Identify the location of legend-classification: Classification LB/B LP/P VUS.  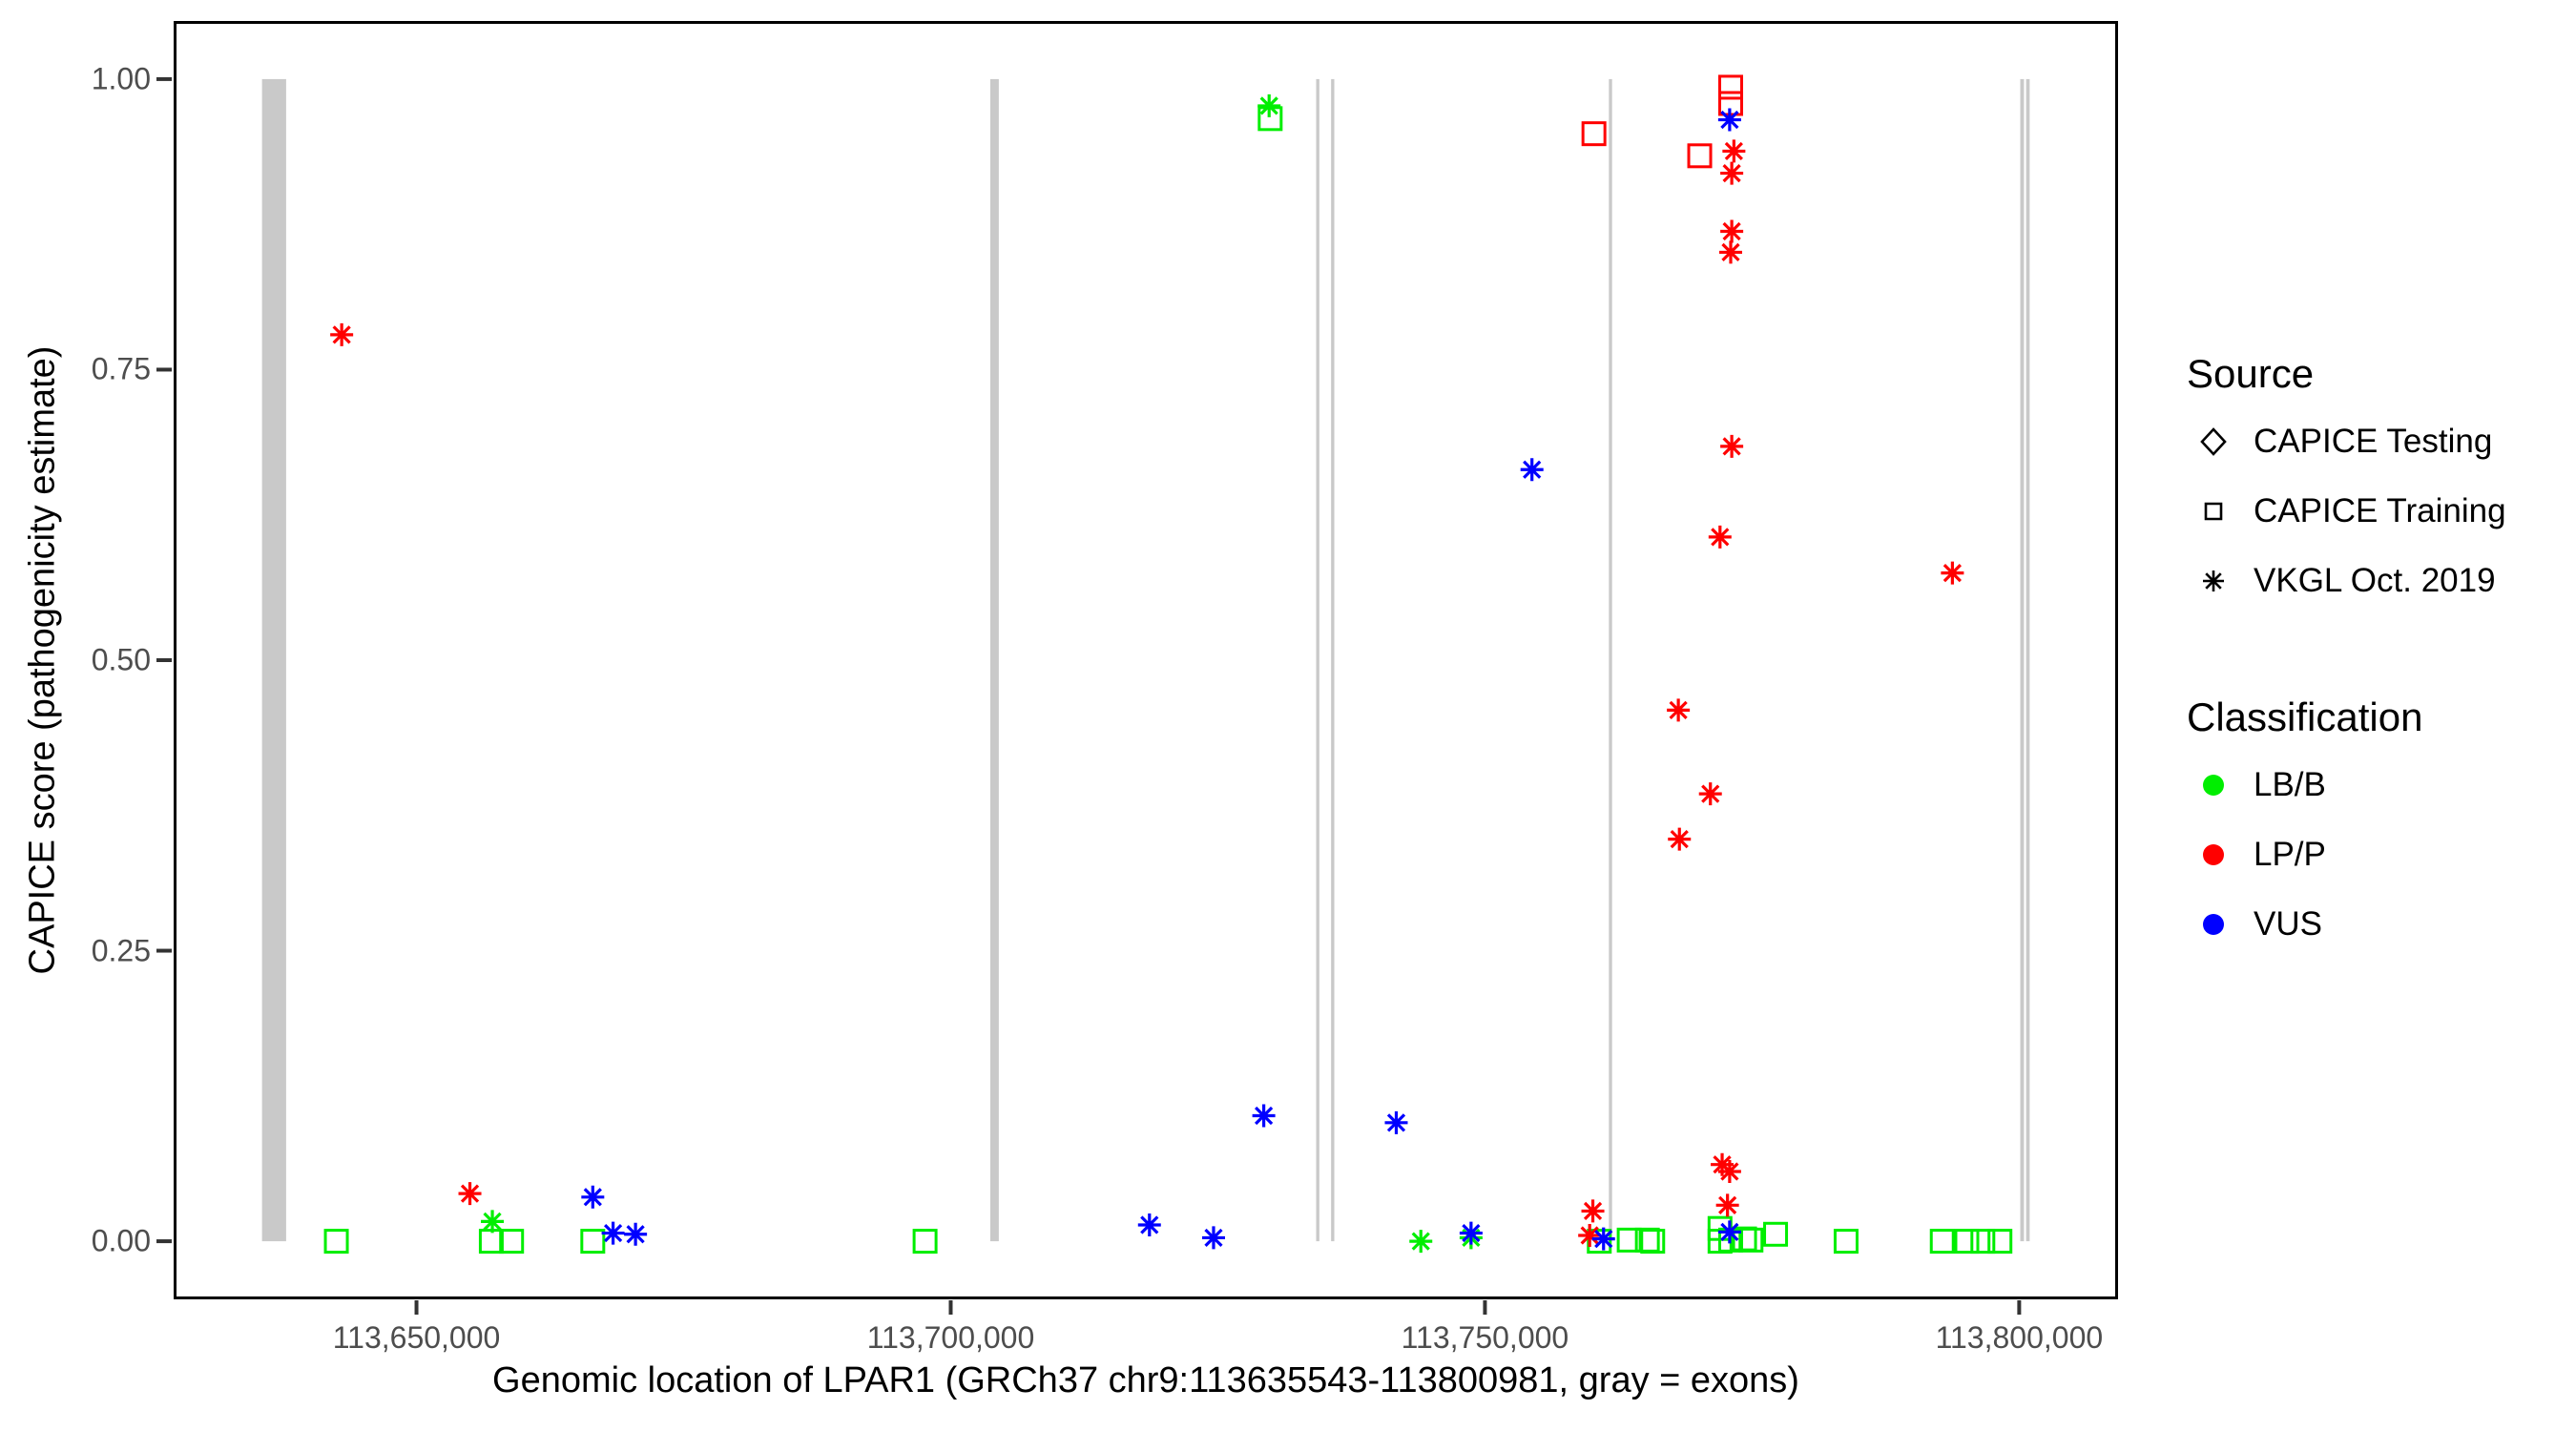
(2304, 835).